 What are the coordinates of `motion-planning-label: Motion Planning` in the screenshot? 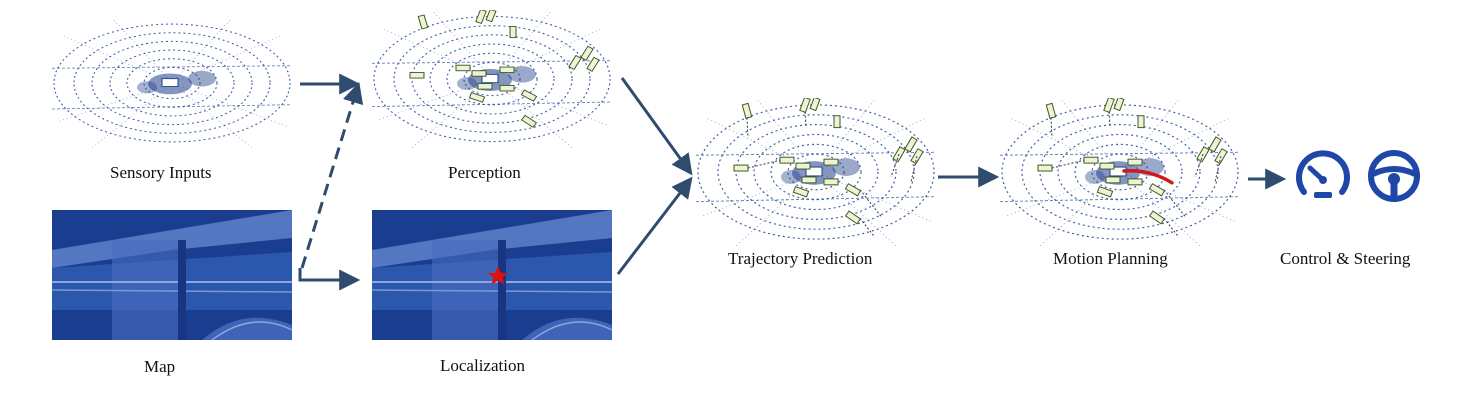 It's located at (1110, 258).